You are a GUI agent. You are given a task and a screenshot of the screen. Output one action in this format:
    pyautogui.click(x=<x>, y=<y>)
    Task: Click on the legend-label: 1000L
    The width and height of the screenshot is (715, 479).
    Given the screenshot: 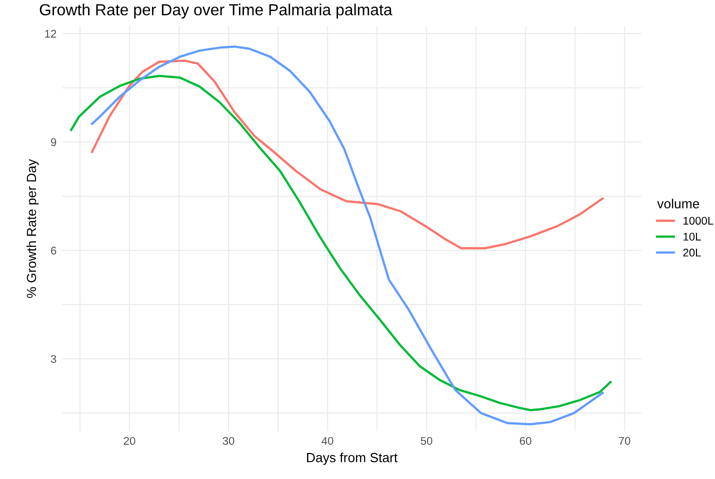 What is the action you would take?
    pyautogui.click(x=699, y=220)
    